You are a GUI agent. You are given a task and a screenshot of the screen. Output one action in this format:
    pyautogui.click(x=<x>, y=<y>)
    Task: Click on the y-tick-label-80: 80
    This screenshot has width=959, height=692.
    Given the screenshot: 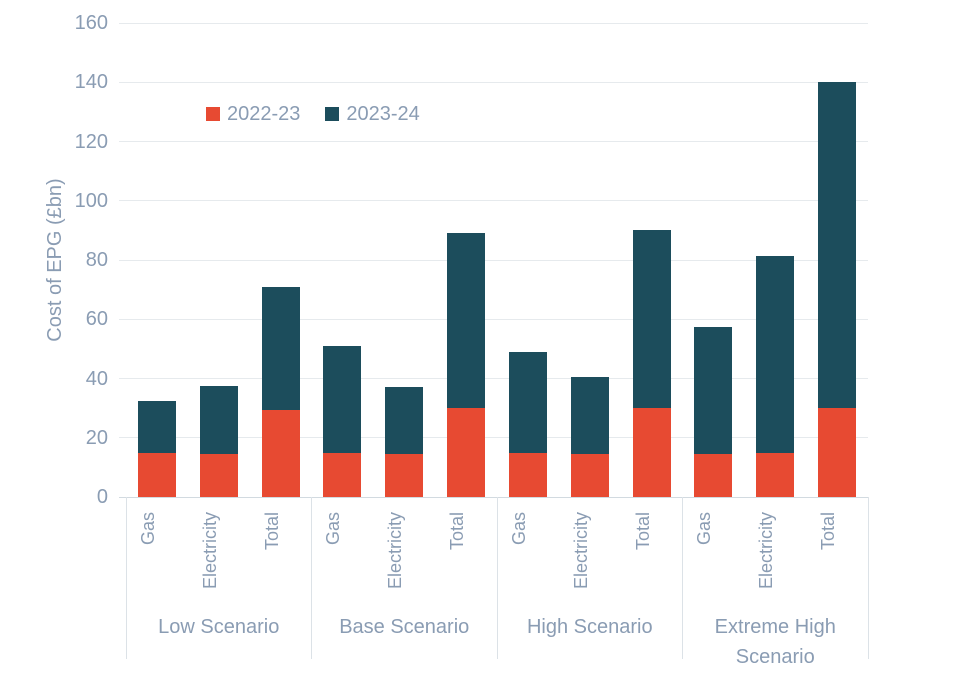 What is the action you would take?
    pyautogui.click(x=96, y=260)
    